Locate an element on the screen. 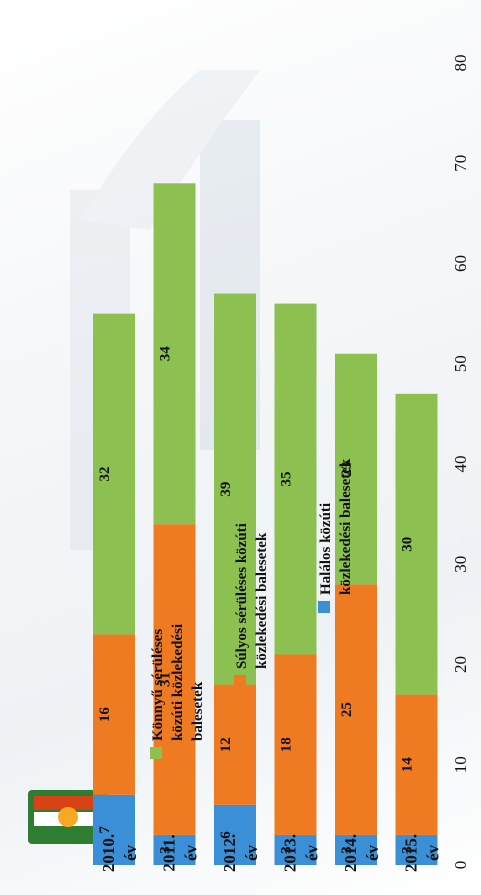  data-label: 6 is located at coordinates (226, 835).